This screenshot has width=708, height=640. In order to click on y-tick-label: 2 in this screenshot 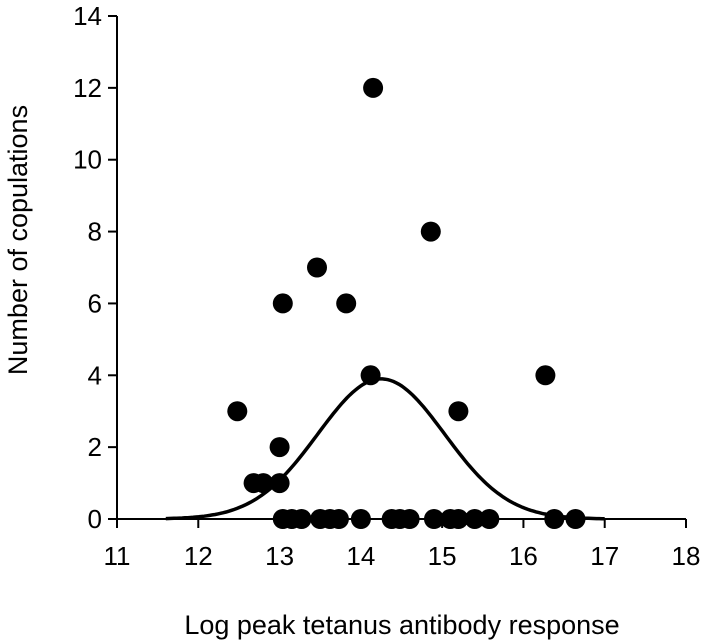, I will do `click(95, 447)`.